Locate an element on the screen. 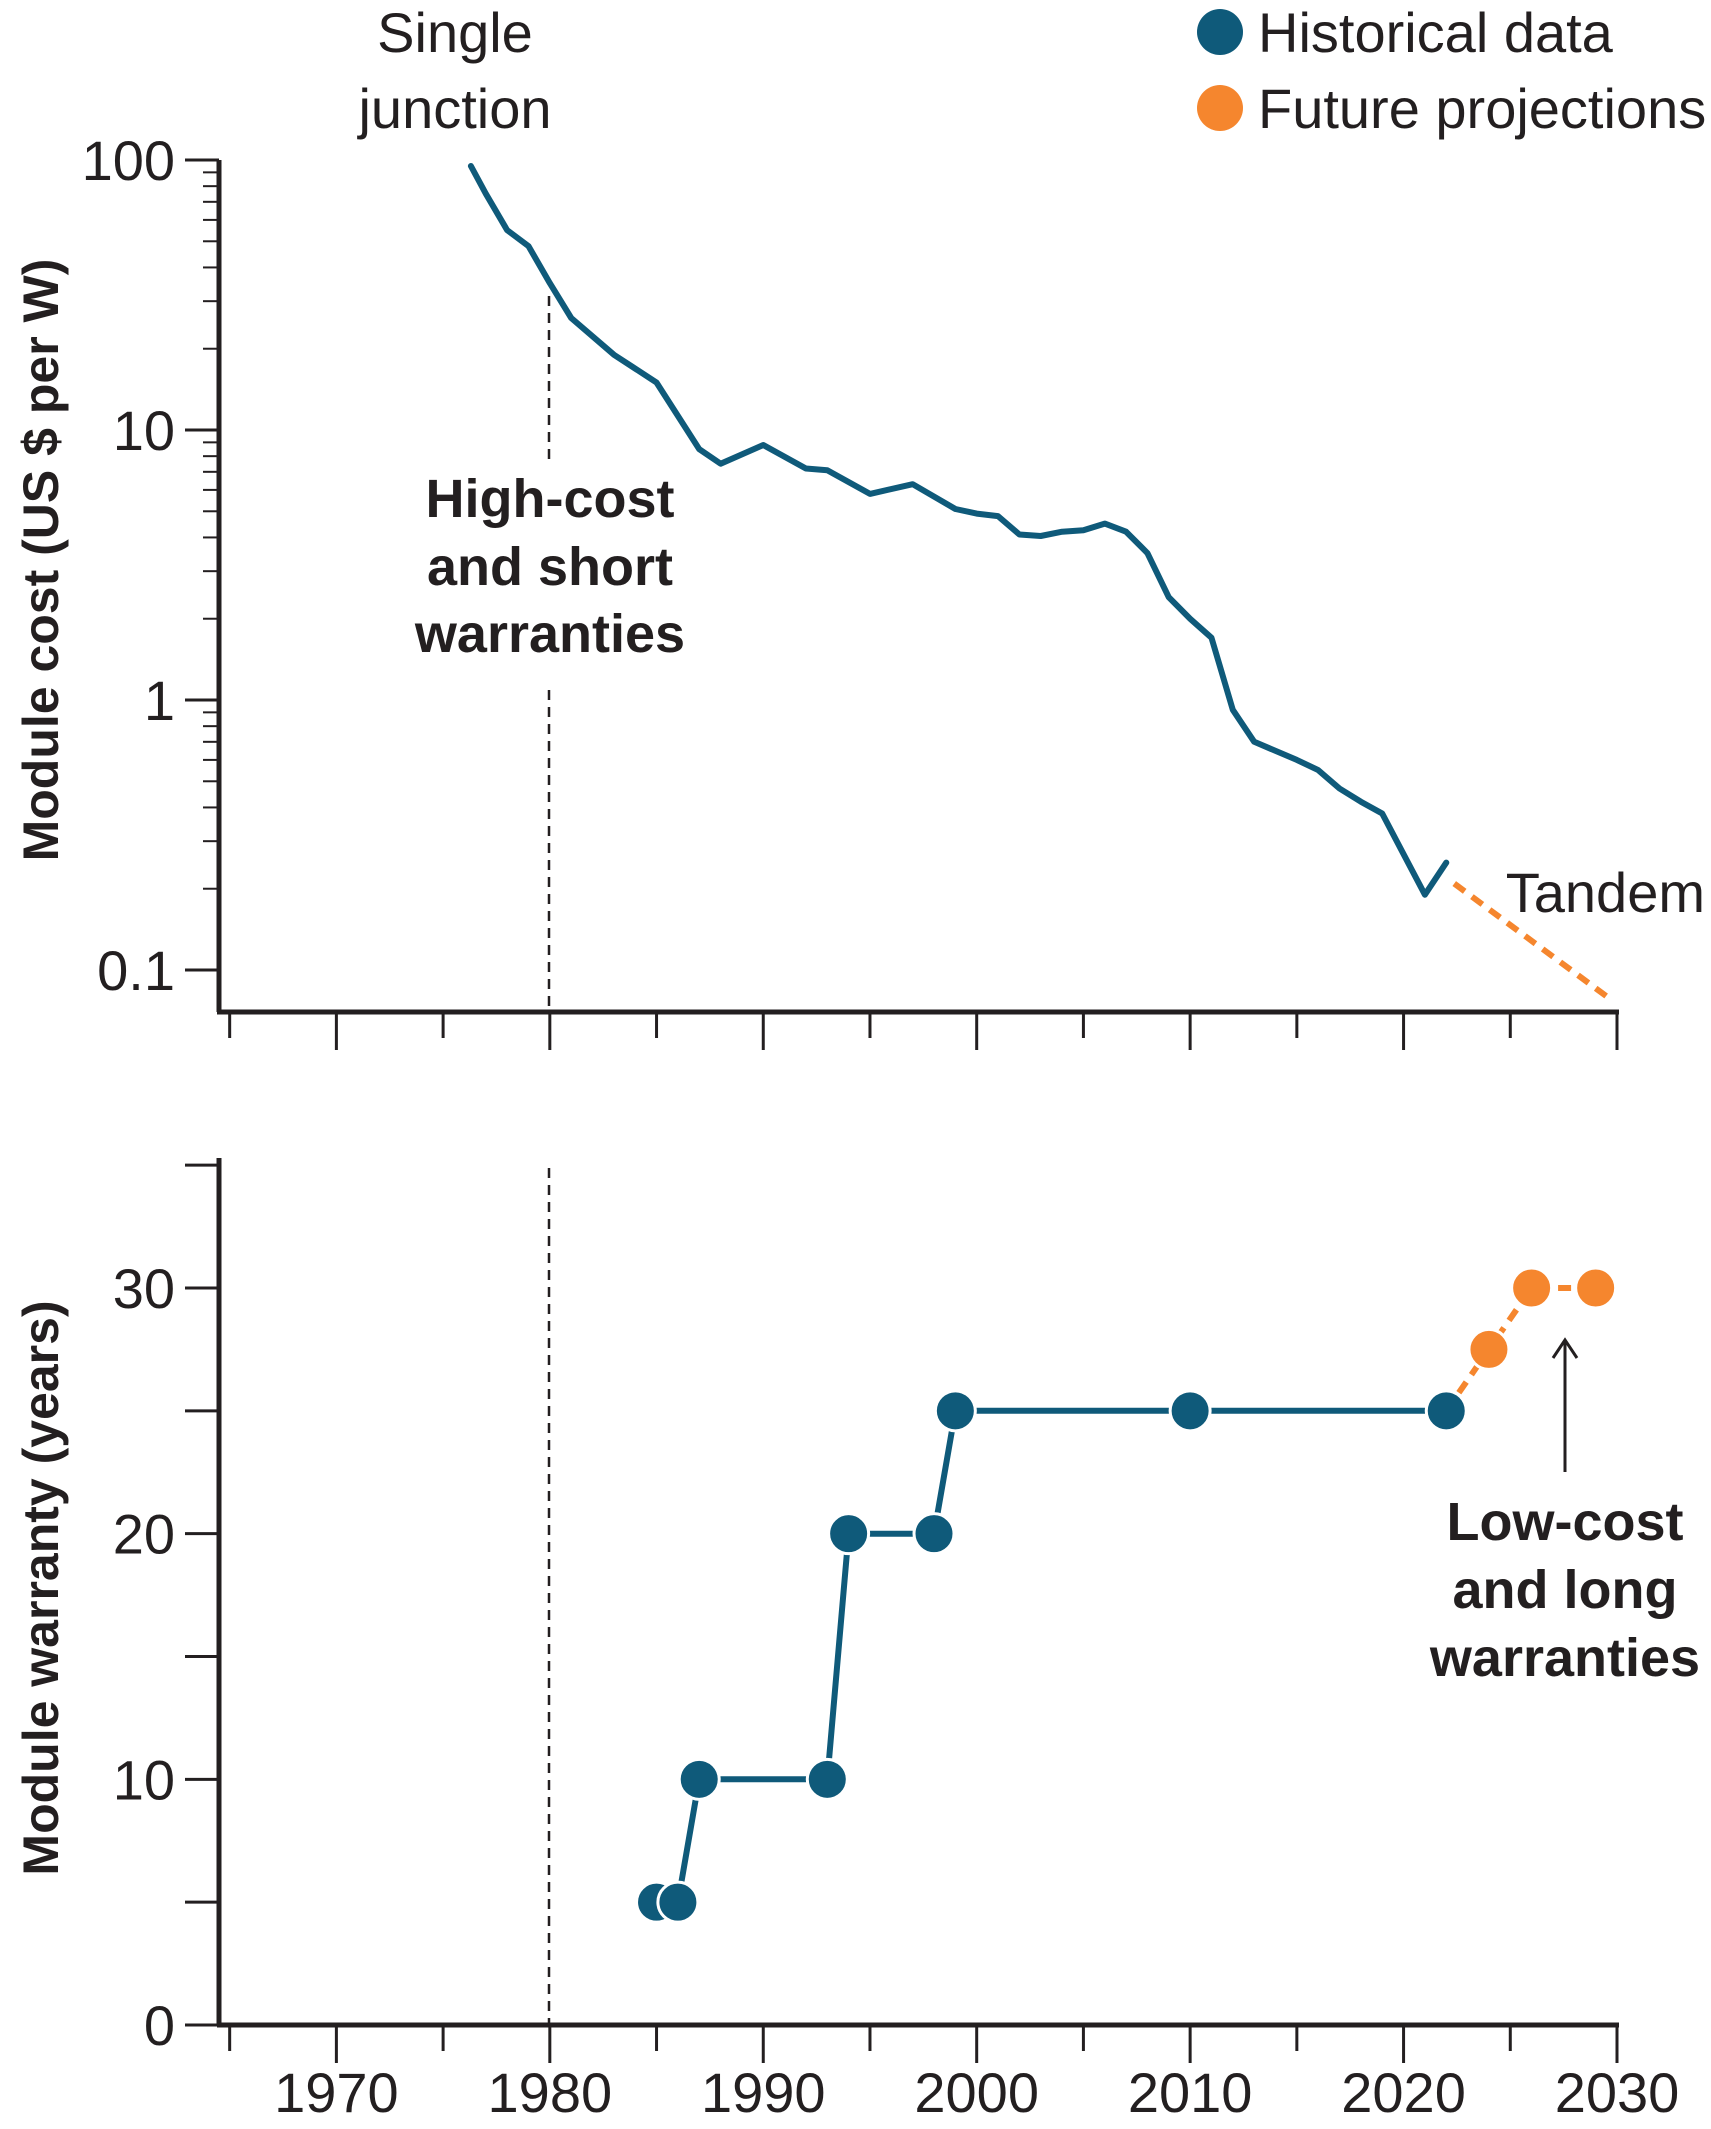  tandem-label: Tandem is located at coordinates (1605, 892).